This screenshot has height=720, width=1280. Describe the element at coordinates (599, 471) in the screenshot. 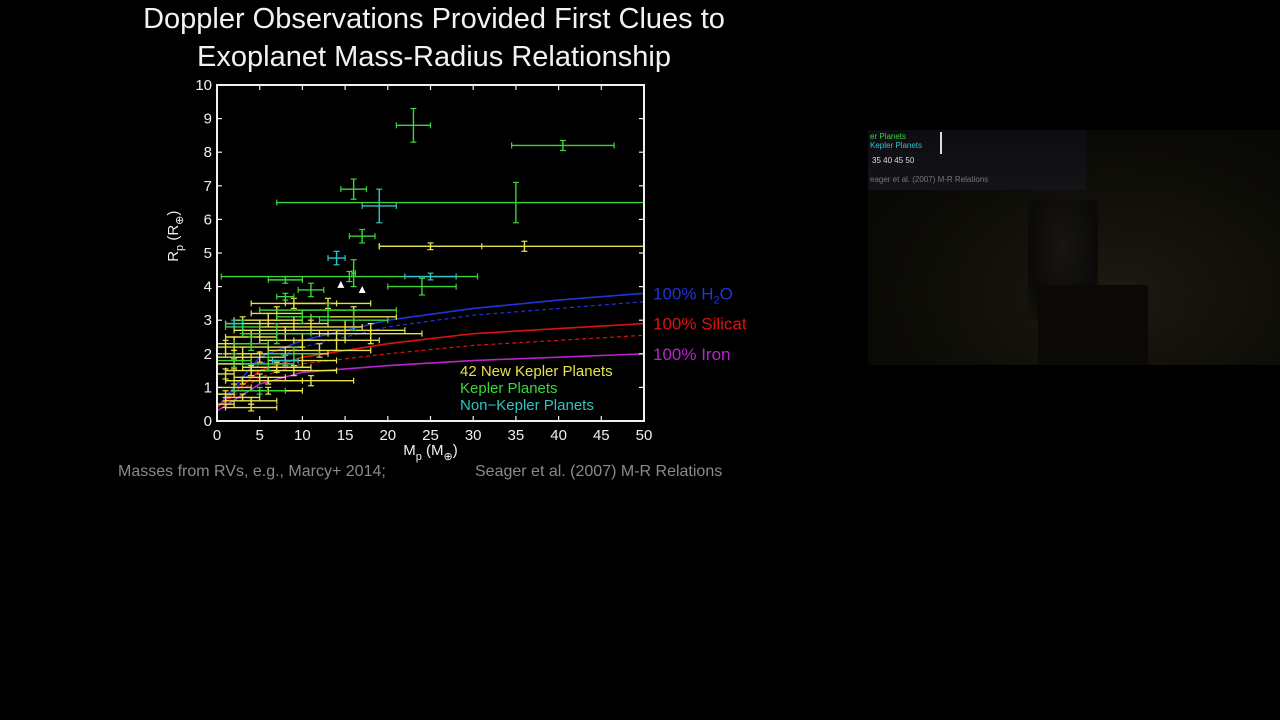

I see `caption-right: Seager et al. (2007) M-R Relations` at that location.